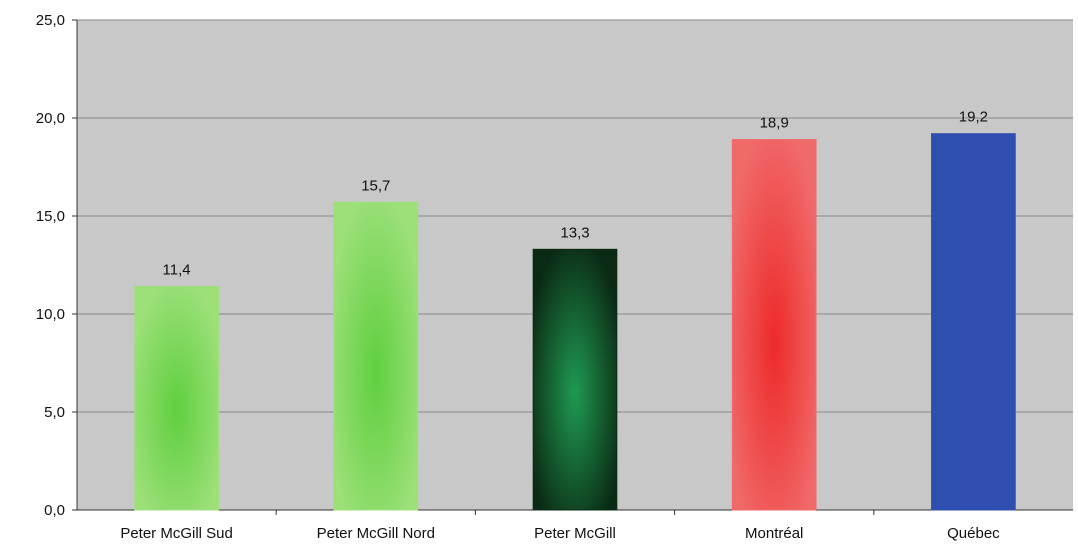  What do you see at coordinates (574, 232) in the screenshot?
I see `data-label: 13,3` at bounding box center [574, 232].